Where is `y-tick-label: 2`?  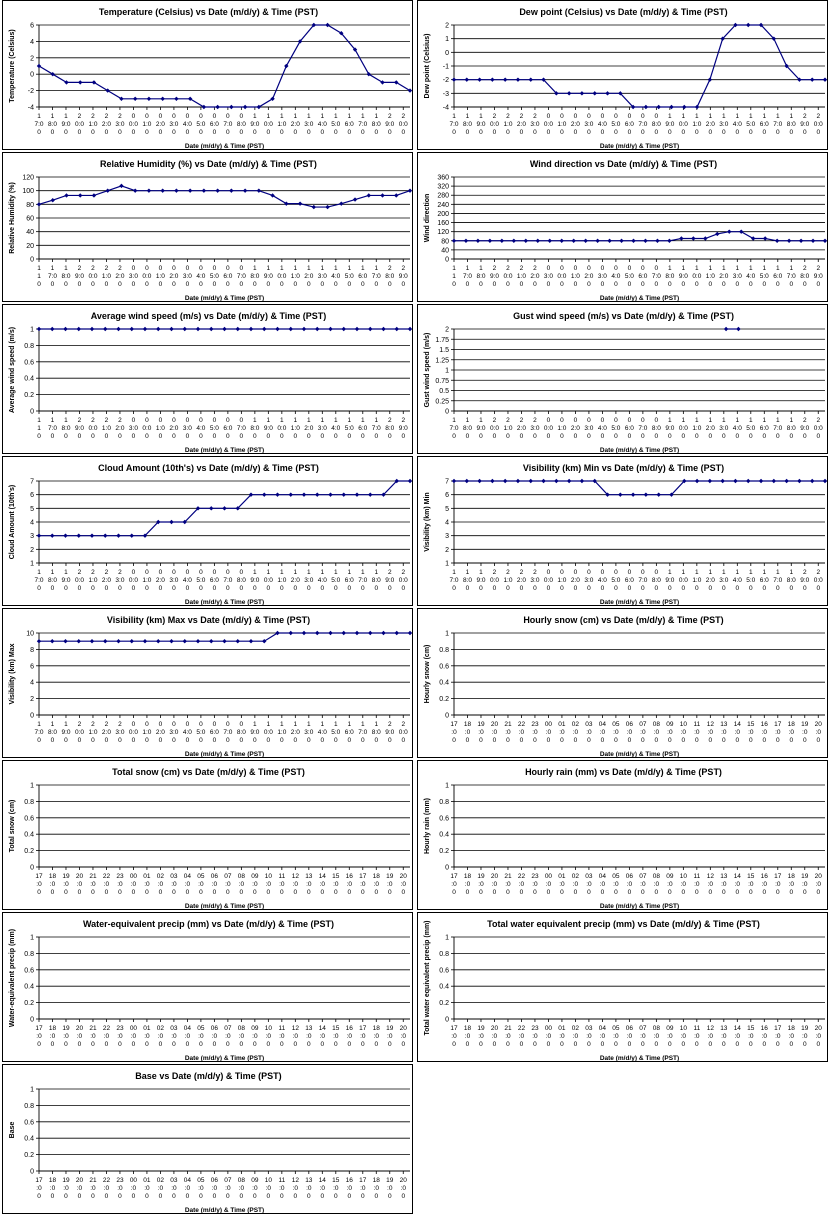 y-tick-label: 2 is located at coordinates (32, 699).